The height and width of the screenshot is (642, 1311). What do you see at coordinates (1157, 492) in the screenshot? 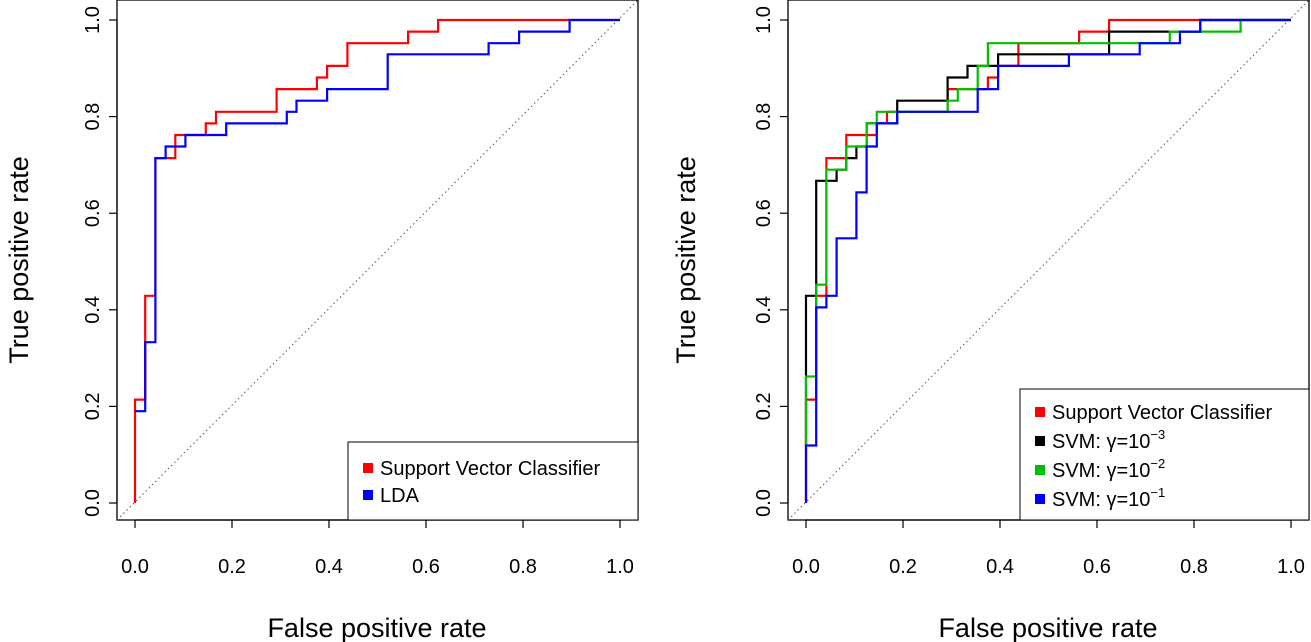
I see `legend-entry-exponent: −1` at bounding box center [1157, 492].